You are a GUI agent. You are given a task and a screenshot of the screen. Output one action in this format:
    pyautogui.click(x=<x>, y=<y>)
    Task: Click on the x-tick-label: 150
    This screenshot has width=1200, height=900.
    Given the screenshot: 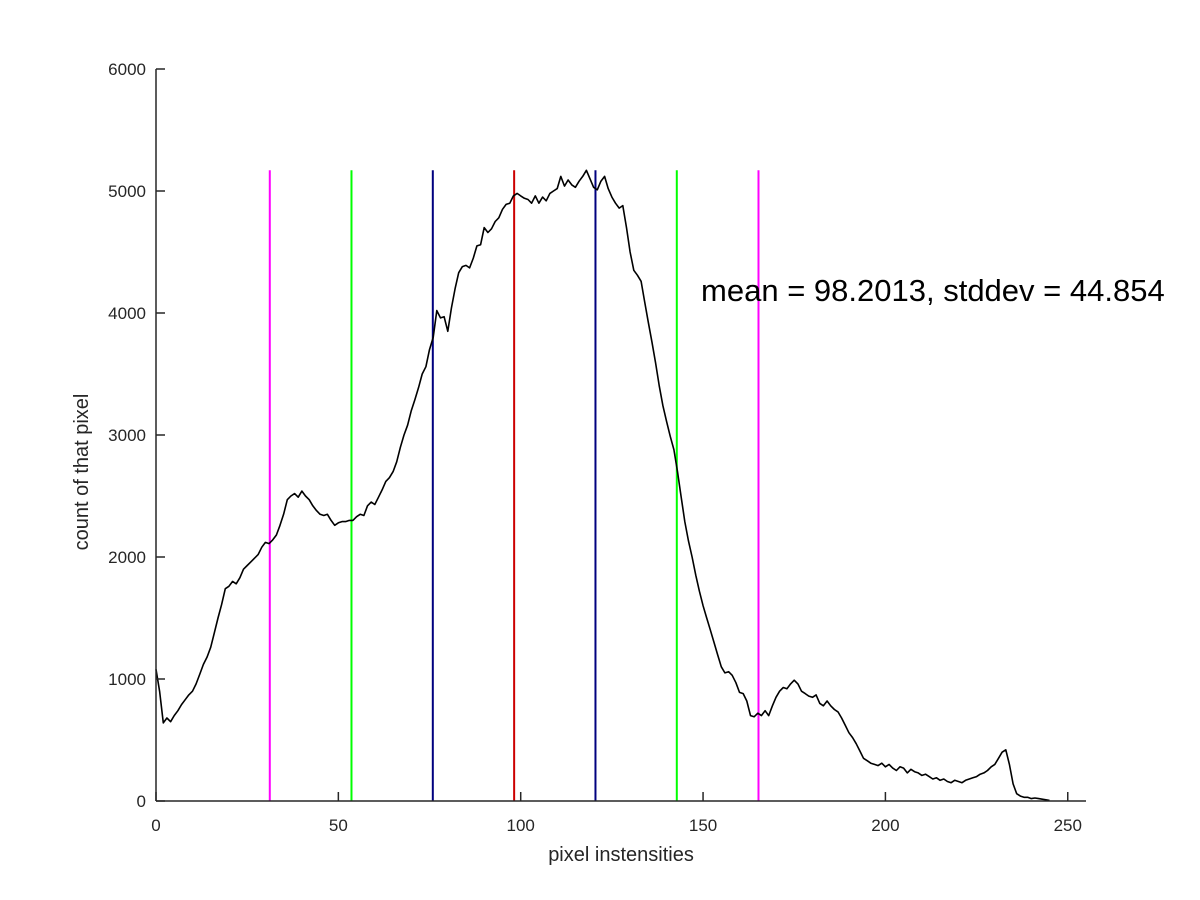 What is the action you would take?
    pyautogui.click(x=703, y=825)
    